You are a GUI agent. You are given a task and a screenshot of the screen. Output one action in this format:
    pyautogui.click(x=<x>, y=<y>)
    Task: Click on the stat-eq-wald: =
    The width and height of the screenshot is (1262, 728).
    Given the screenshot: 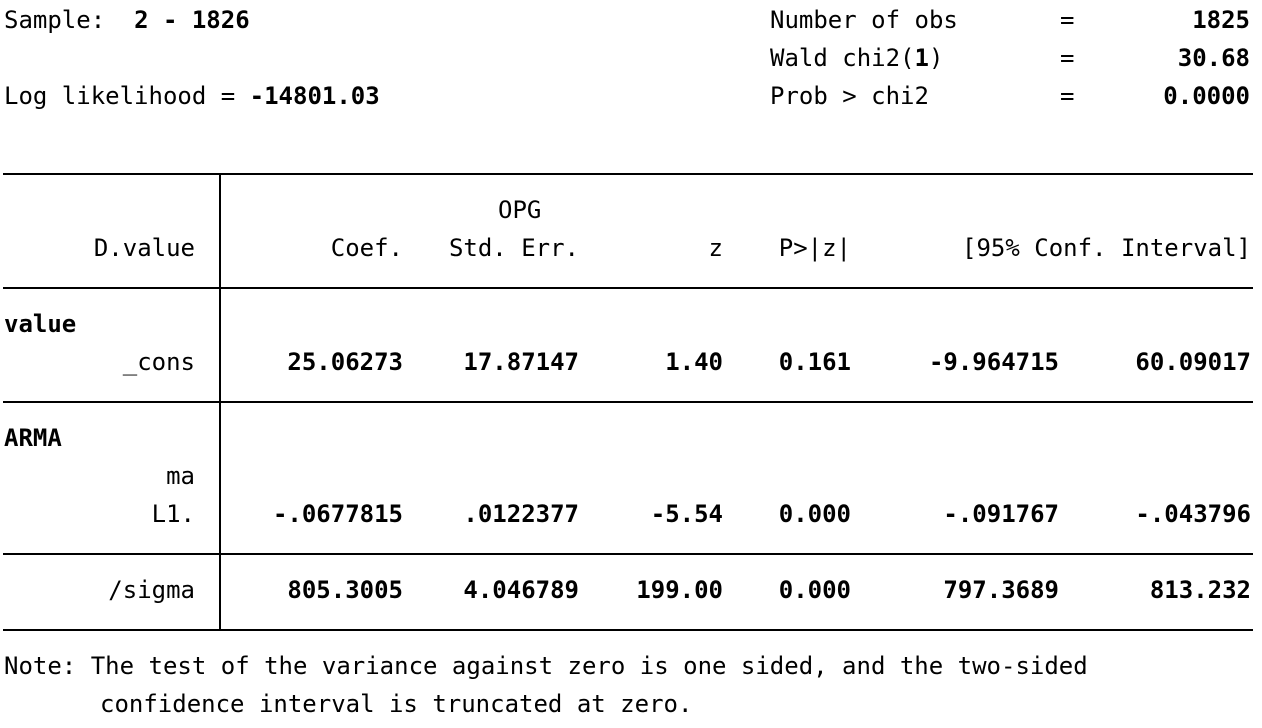 What is the action you would take?
    pyautogui.click(x=1067, y=58)
    